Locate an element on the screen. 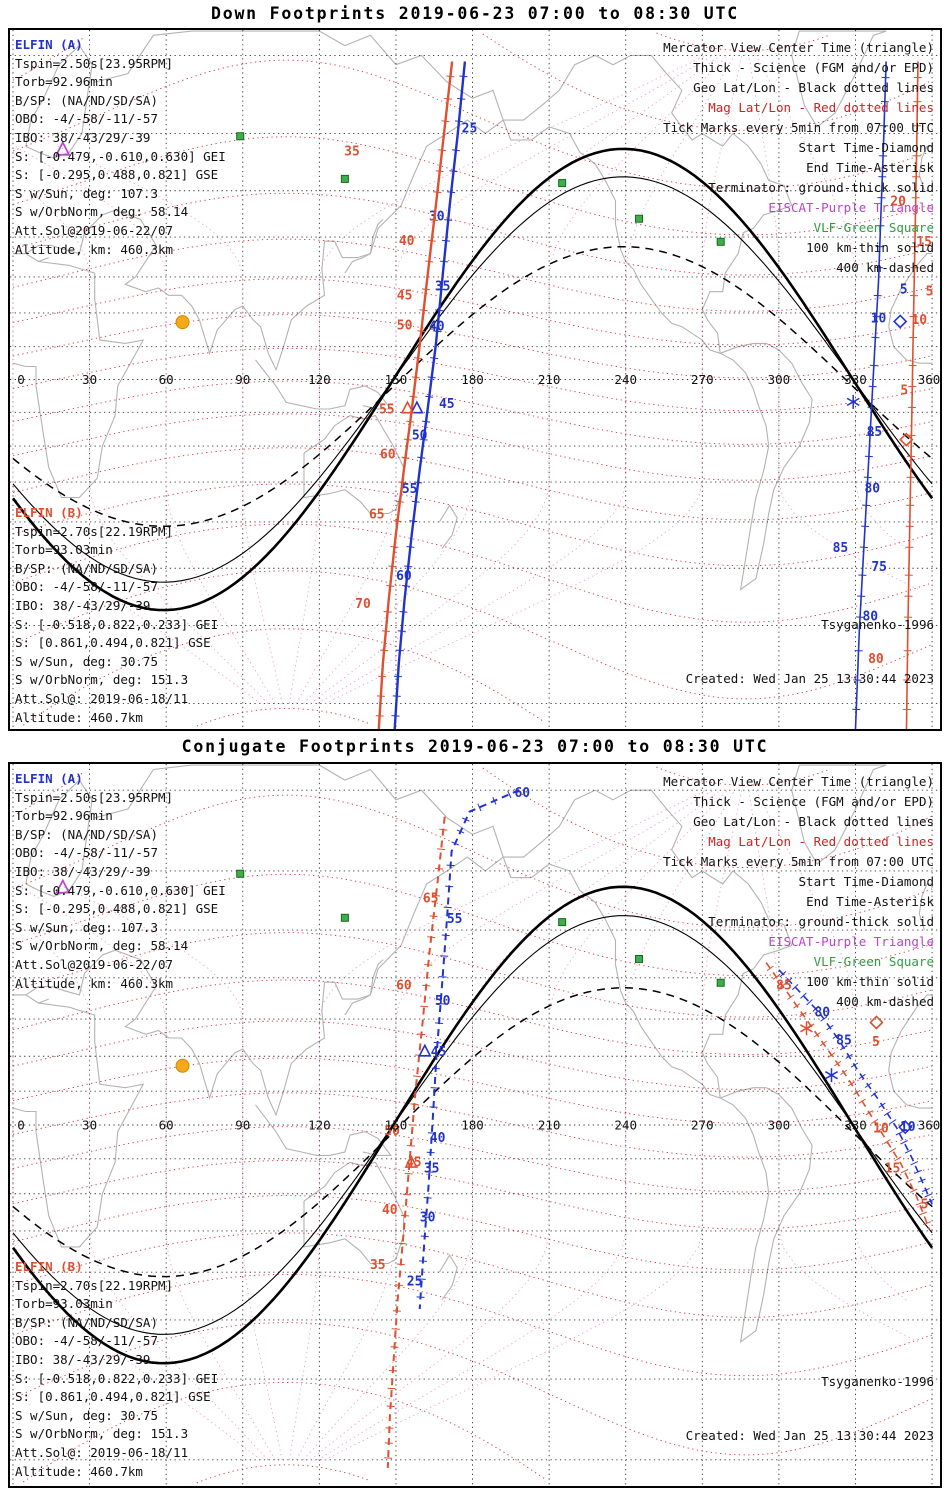  lon-tick-label: 180 is located at coordinates (472, 1125).